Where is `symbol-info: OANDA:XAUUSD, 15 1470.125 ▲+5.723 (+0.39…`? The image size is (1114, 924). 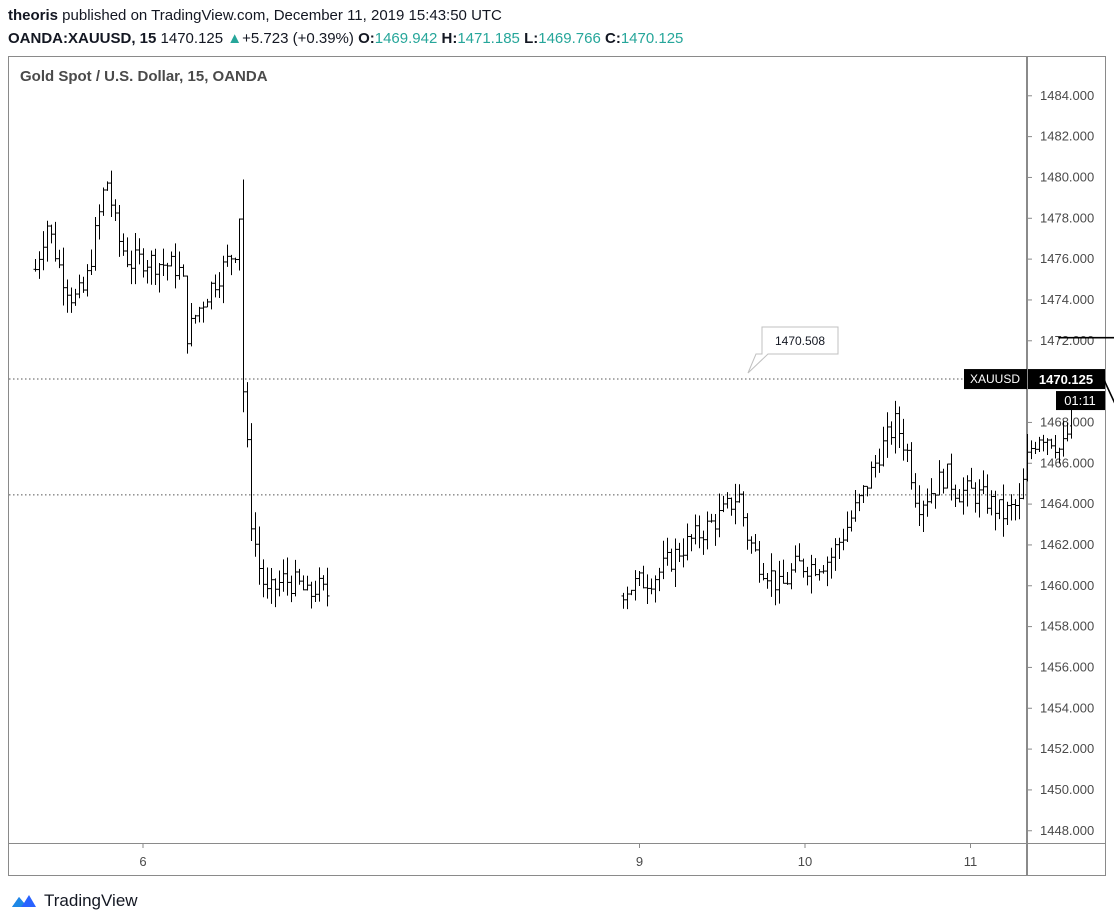
symbol-info: OANDA:XAUUSD, 15 1470.125 ▲+5.723 (+0.39… is located at coordinates (345, 39).